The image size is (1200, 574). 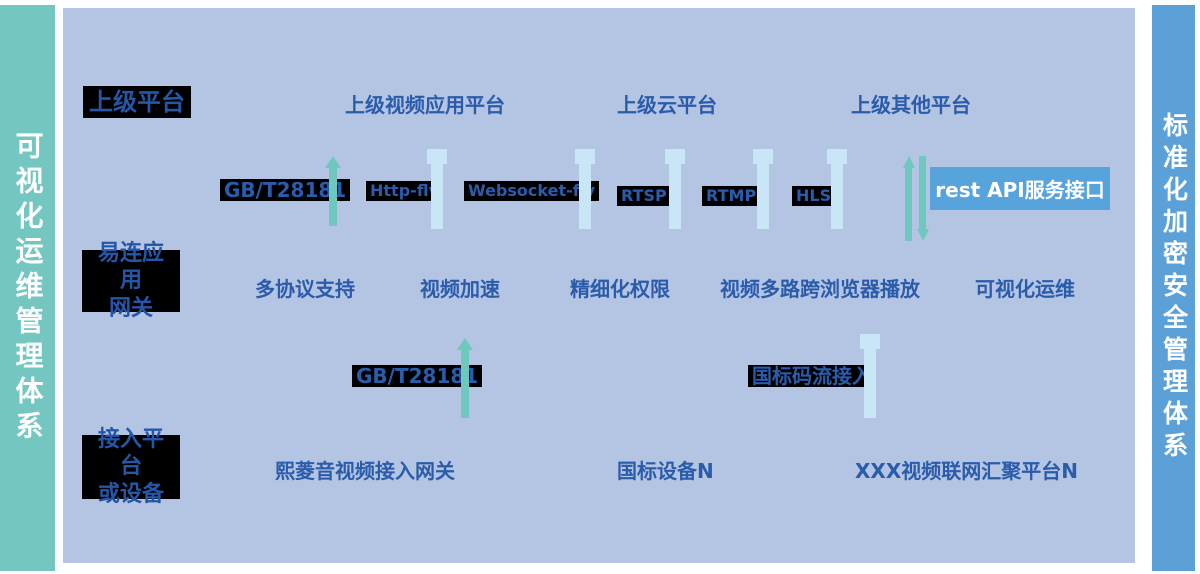 What do you see at coordinates (137, 102) in the screenshot?
I see `tier-label-upper-platform: 上级平台` at bounding box center [137, 102].